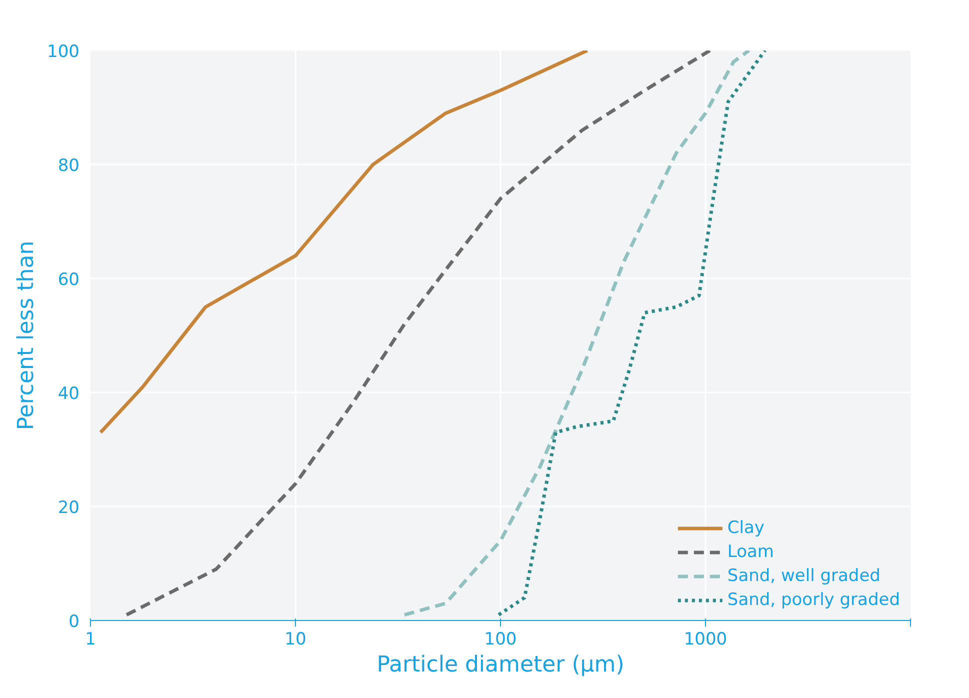  I want to click on legend-label: Sand, well graded, so click(803, 576).